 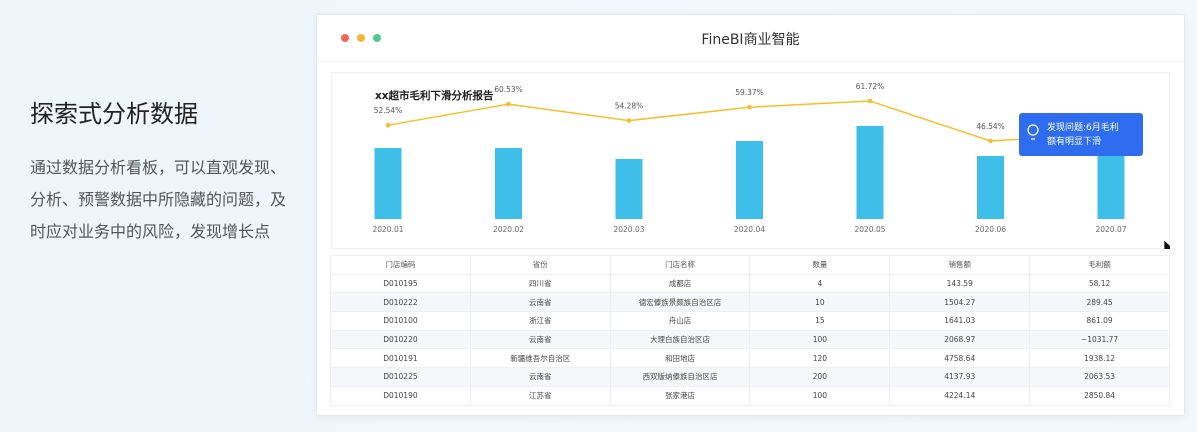 What do you see at coordinates (680, 358) in the screenshot?
I see `table-cell: 和田地店` at bounding box center [680, 358].